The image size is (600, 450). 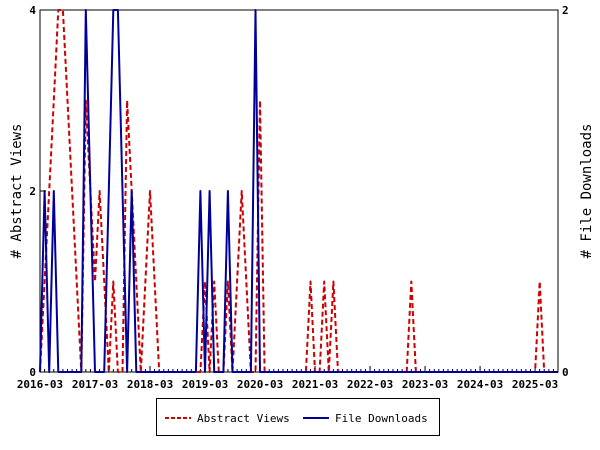 What do you see at coordinates (95, 384) in the screenshot?
I see `x-tick-label: 2017-03` at bounding box center [95, 384].